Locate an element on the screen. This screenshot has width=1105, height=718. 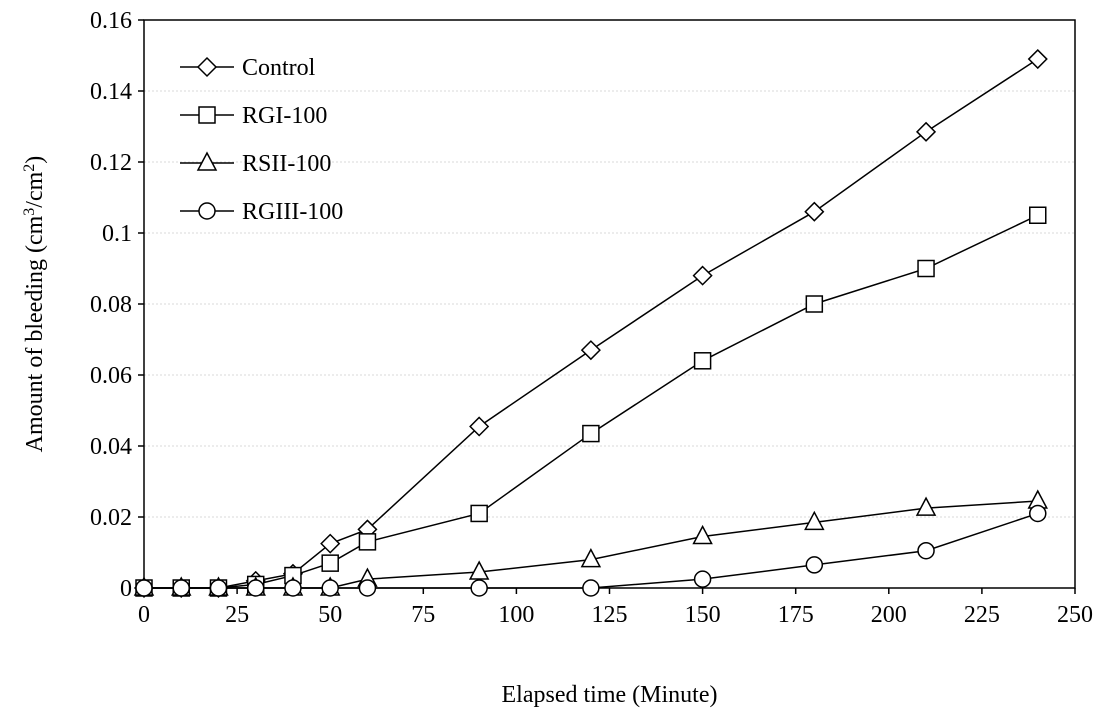
legend-label: Control is located at coordinates (279, 68).